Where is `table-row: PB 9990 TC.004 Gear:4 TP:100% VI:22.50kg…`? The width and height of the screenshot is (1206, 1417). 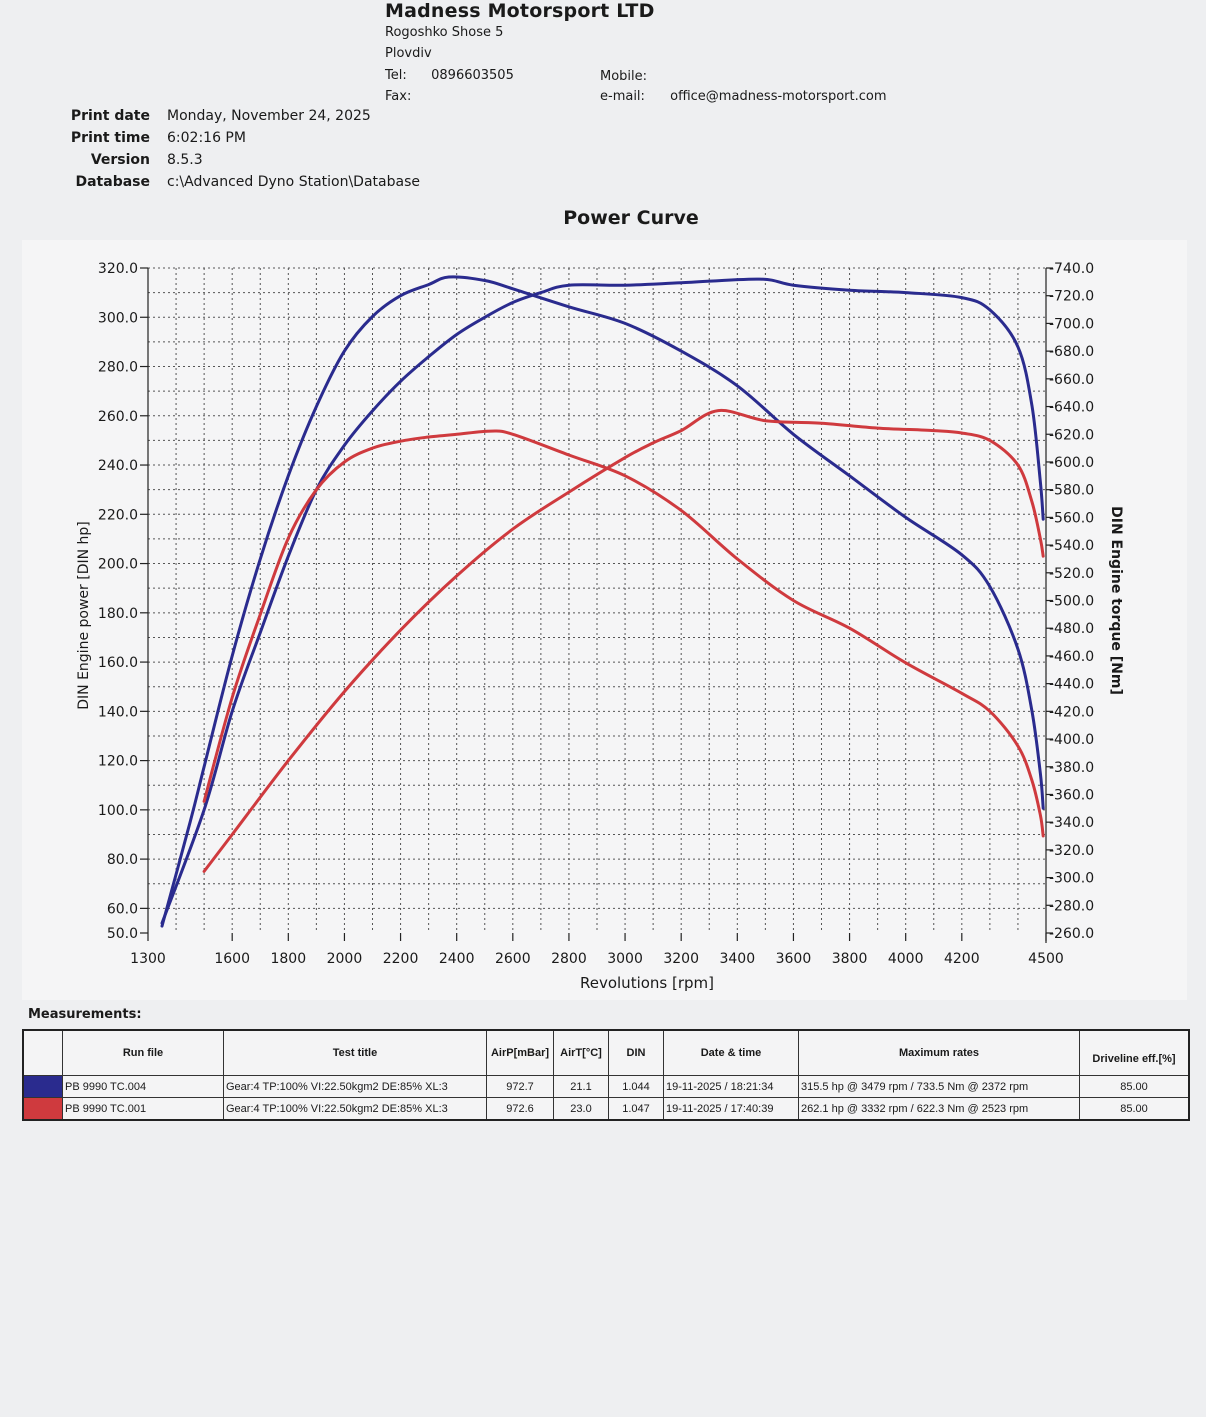
table-row: PB 9990 TC.004 Gear:4 TP:100% VI:22.50kg… is located at coordinates (606, 1086).